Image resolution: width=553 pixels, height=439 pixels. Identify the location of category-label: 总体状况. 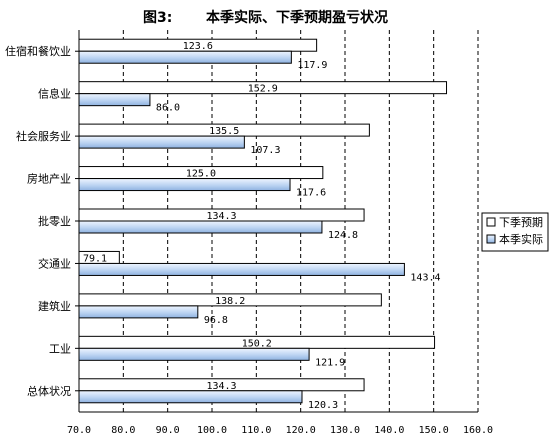
(49, 391).